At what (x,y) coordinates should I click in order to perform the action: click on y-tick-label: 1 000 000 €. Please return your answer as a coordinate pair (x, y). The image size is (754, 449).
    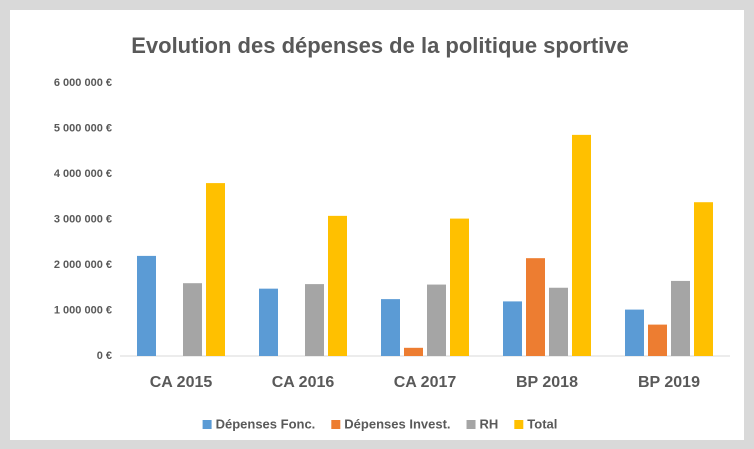
    Looking at the image, I should click on (83, 310).